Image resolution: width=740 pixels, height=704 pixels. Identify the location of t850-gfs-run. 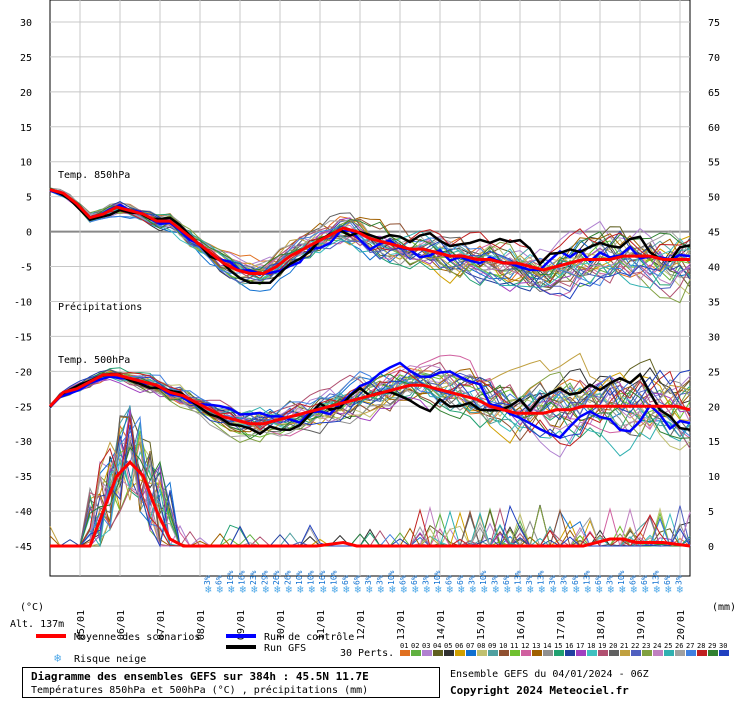
(370, 236).